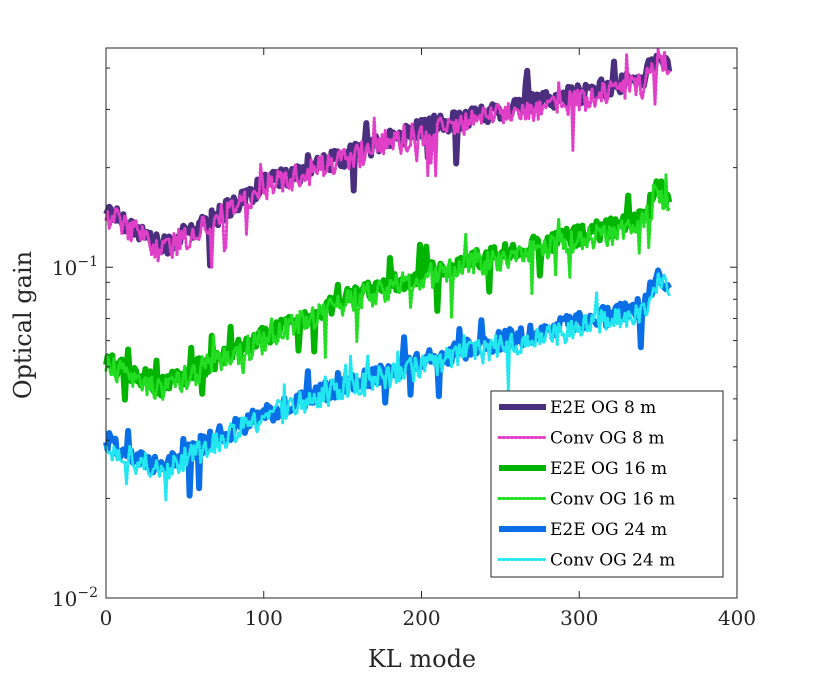  I want to click on x-tick-label: 300, so click(579, 618).